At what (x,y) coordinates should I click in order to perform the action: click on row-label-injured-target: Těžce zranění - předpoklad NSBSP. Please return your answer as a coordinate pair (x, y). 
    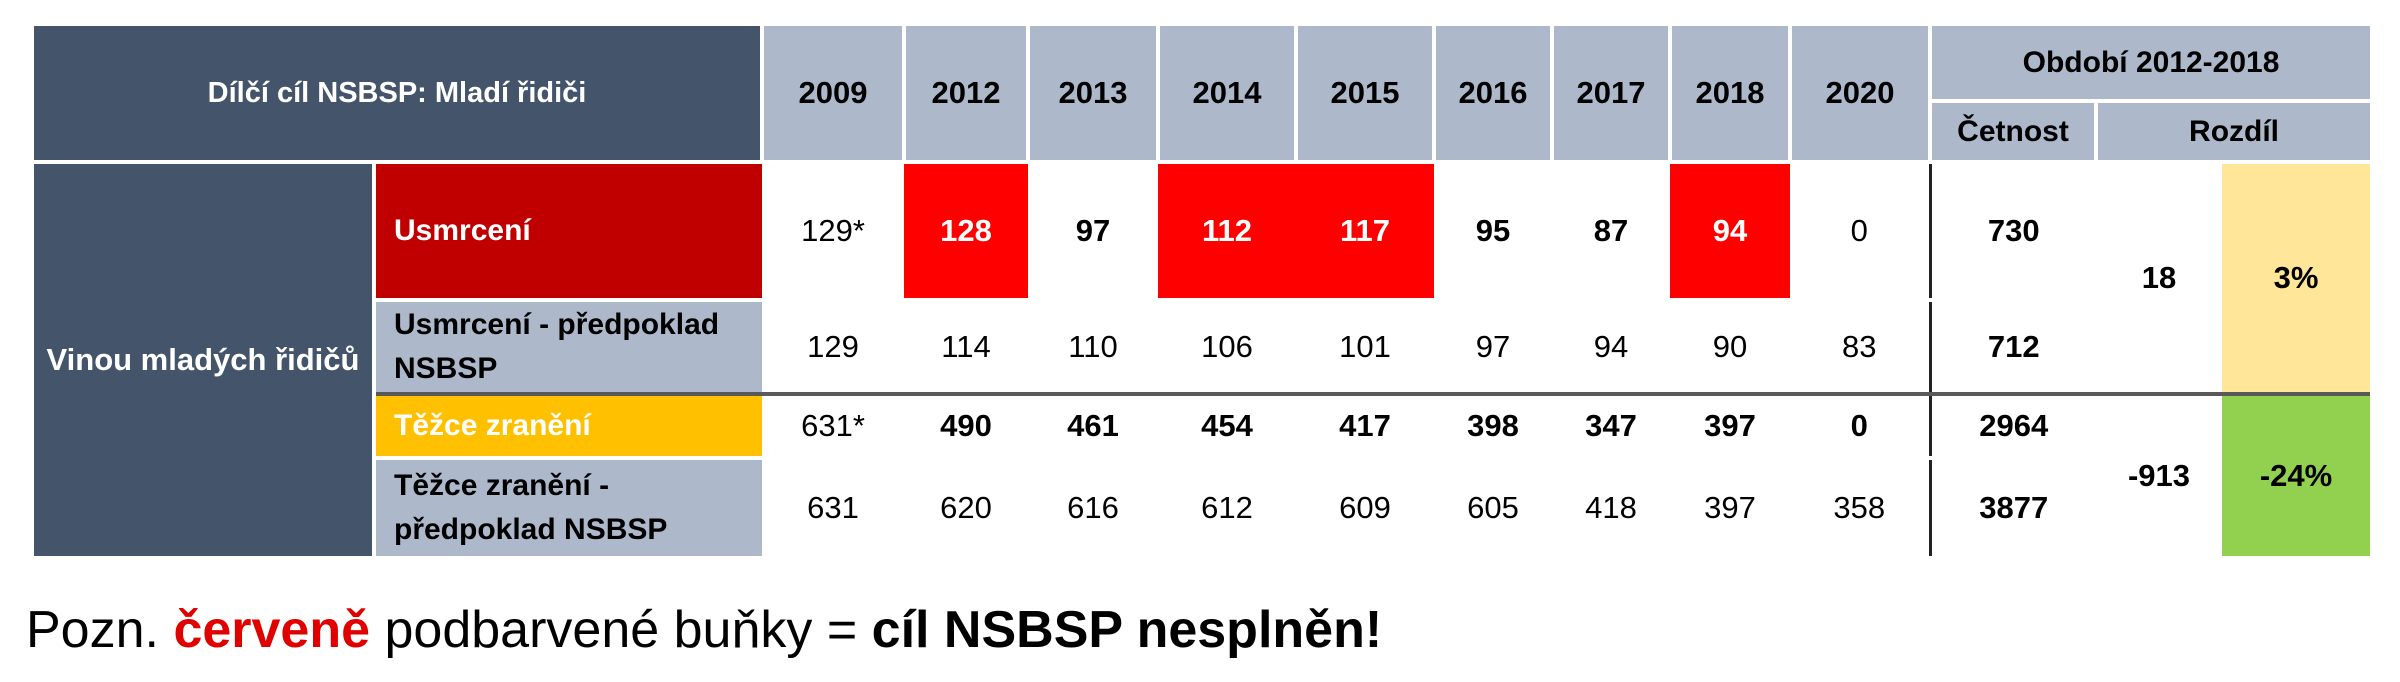
    Looking at the image, I should click on (568, 506).